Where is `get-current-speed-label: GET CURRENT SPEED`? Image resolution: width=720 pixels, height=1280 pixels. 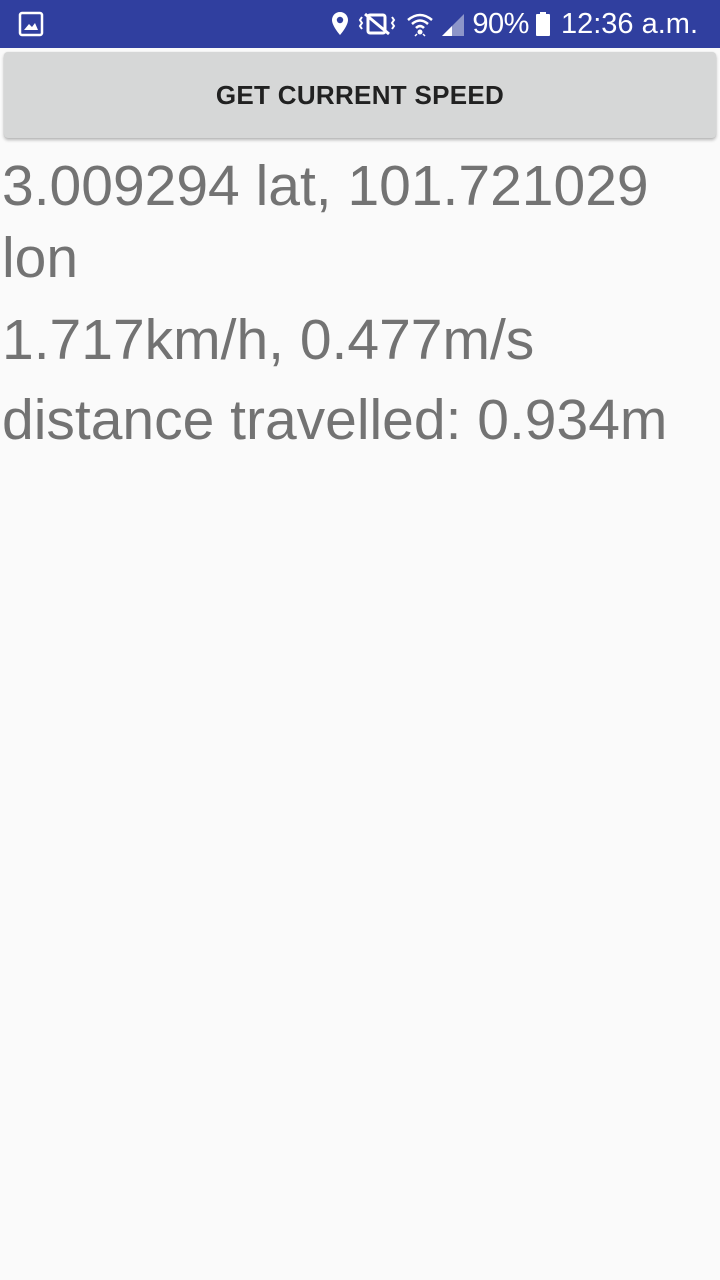 get-current-speed-label: GET CURRENT SPEED is located at coordinates (360, 94).